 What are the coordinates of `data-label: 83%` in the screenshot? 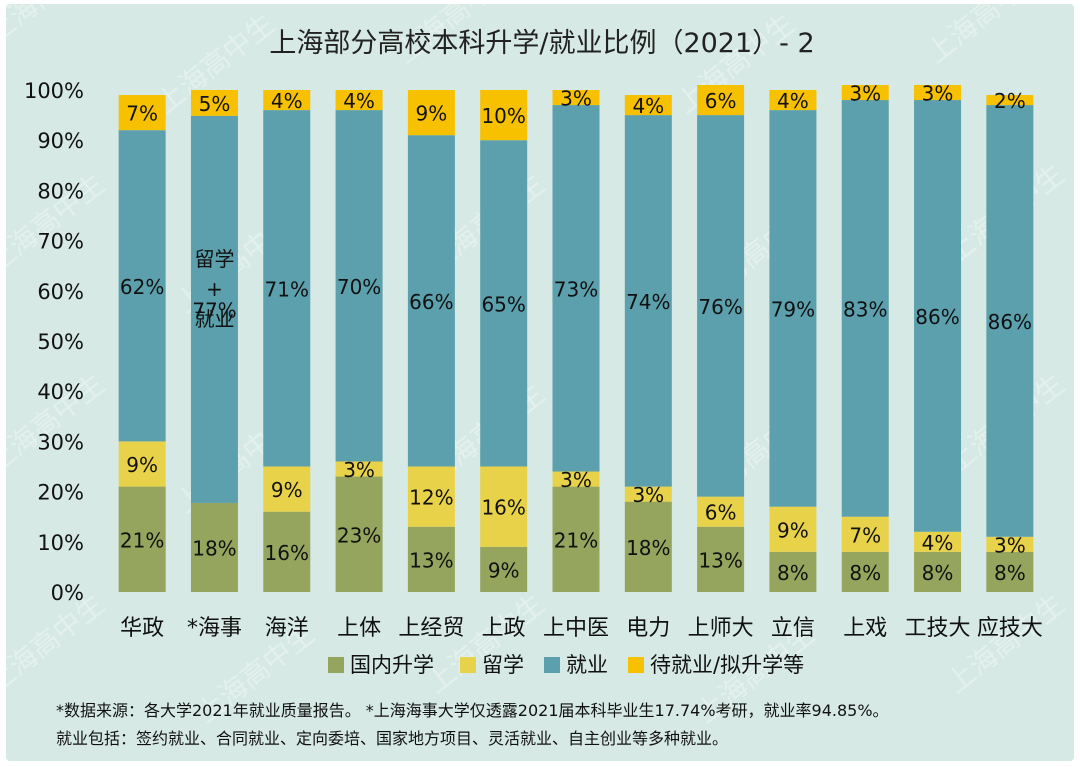 It's located at (865, 309).